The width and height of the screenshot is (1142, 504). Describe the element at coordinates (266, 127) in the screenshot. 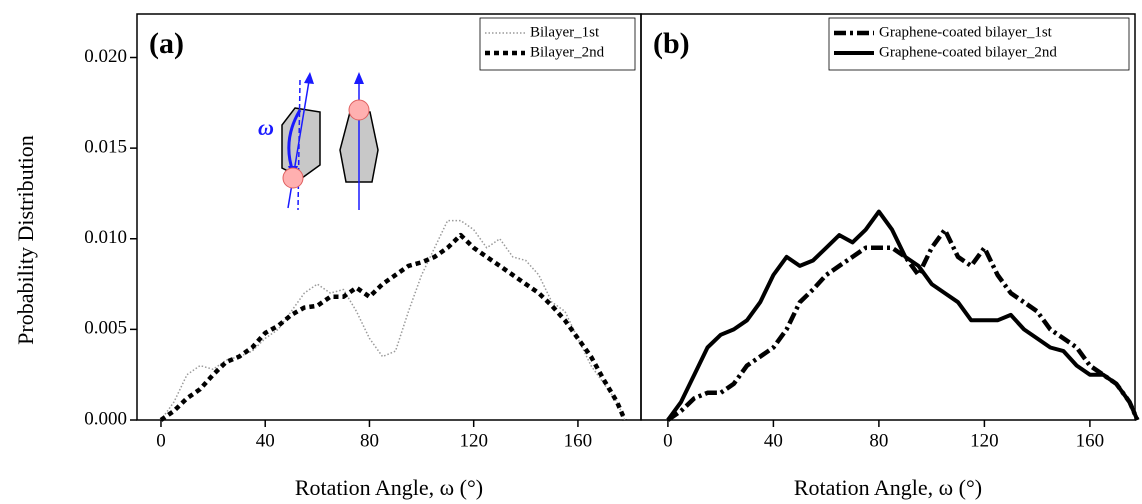

I see `inset-label: ω` at that location.